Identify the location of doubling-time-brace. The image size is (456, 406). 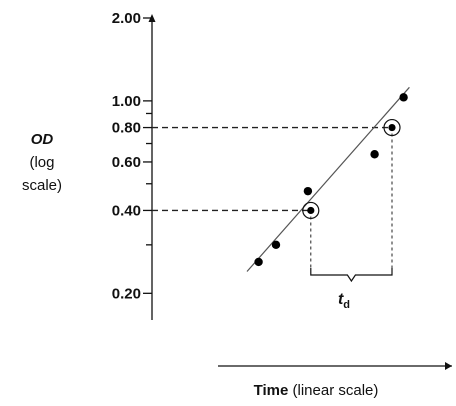
(351, 275).